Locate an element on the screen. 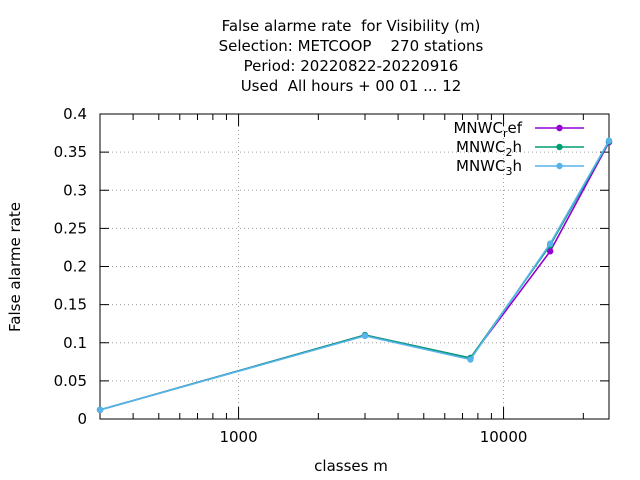 This screenshot has width=640, height=480. x-axis-label: classes m is located at coordinates (351, 466).